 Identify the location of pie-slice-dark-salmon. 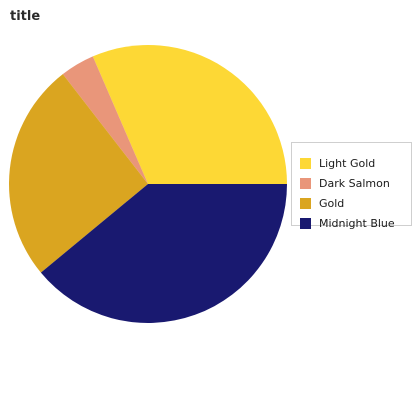
(105, 120).